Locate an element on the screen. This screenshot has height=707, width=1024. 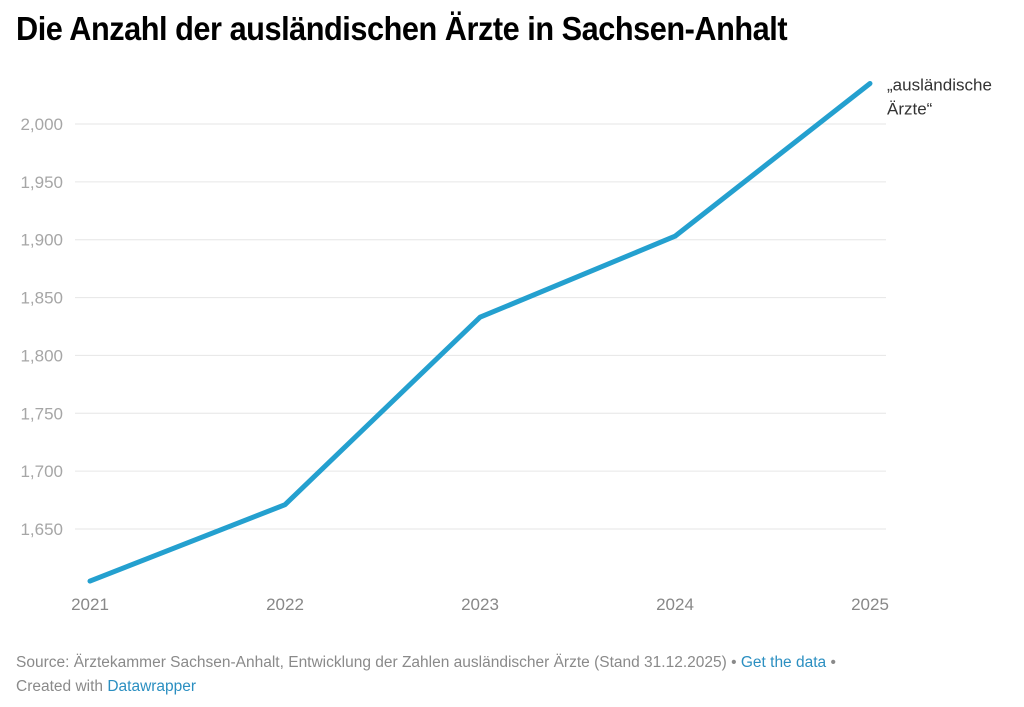
x-tick-label: 2022 is located at coordinates (285, 604).